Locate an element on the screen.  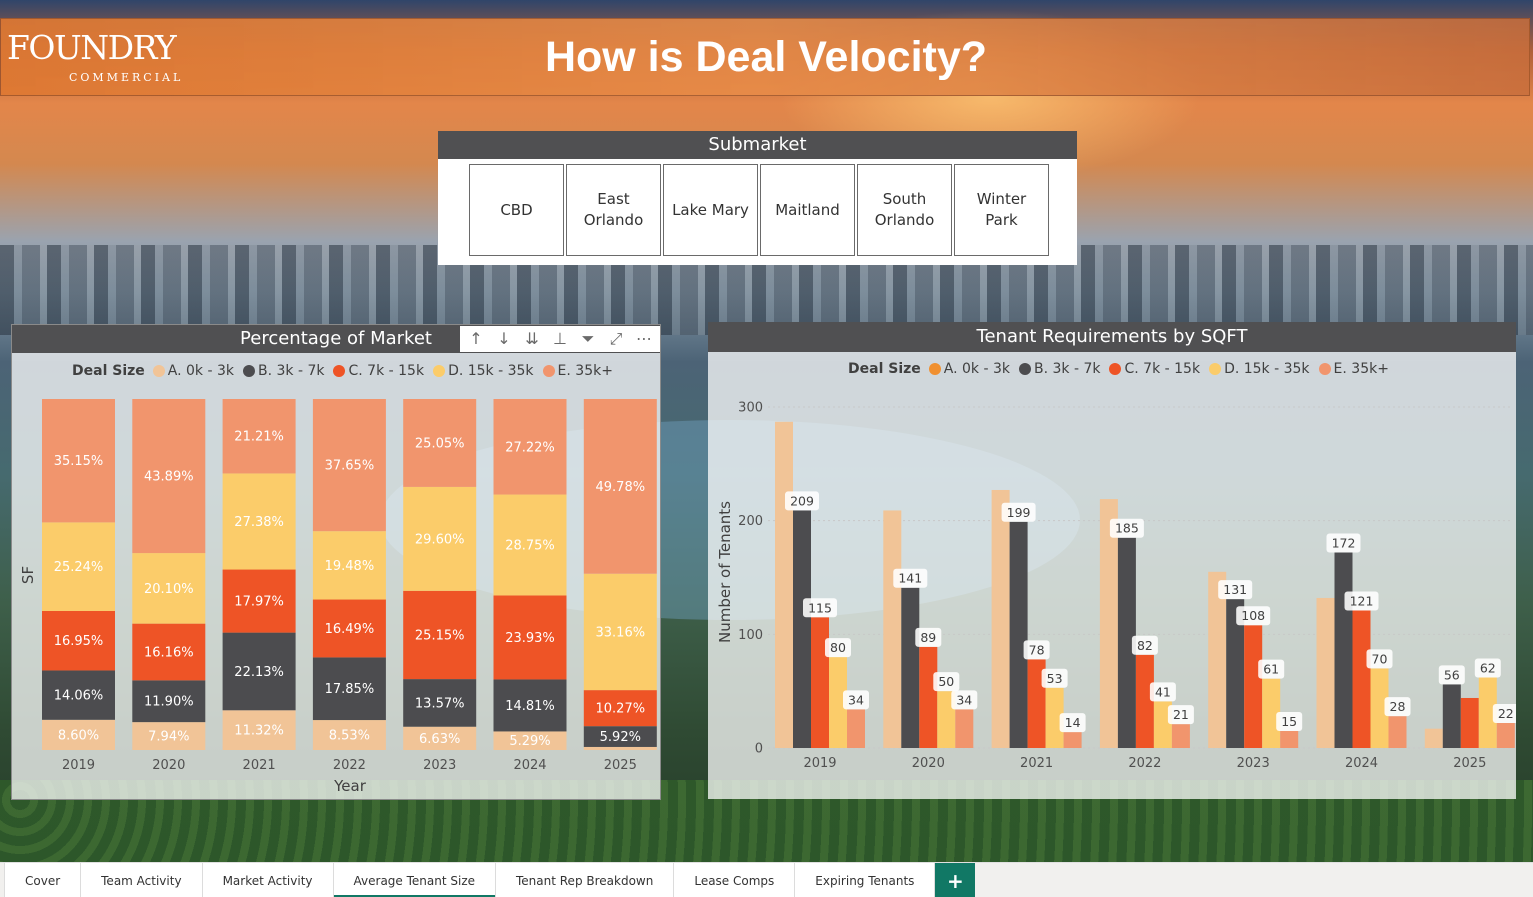
page-tab: Tenant Rep Breakdown is located at coordinates (585, 880).